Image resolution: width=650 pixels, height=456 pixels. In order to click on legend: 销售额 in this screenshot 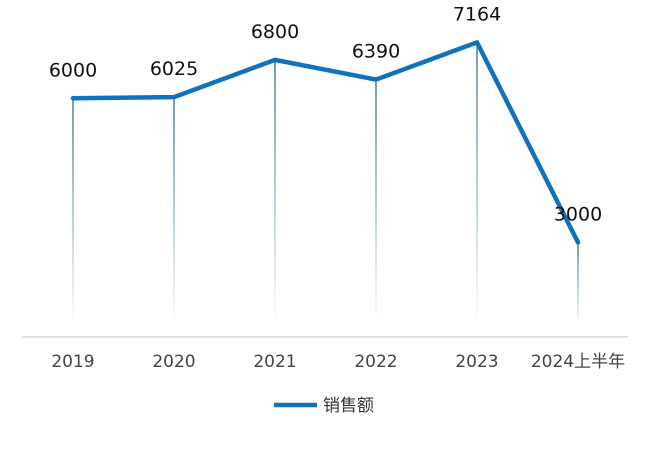, I will do `click(324, 406)`.